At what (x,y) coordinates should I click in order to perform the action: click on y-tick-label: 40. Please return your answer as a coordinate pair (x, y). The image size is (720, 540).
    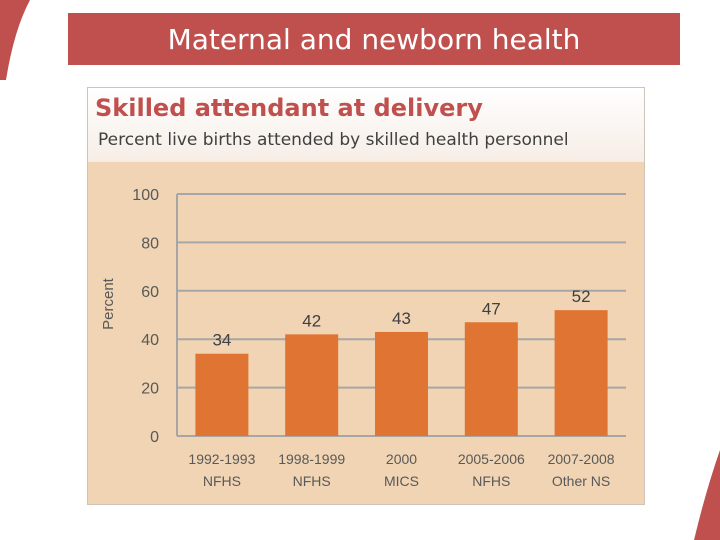
    Looking at the image, I should click on (150, 340).